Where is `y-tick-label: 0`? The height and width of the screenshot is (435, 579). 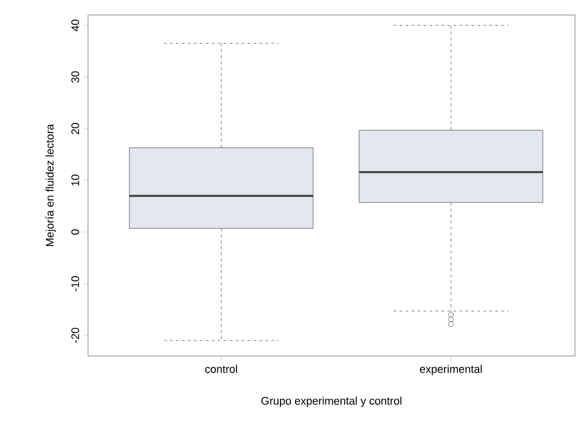 y-tick-label: 0 is located at coordinates (75, 232).